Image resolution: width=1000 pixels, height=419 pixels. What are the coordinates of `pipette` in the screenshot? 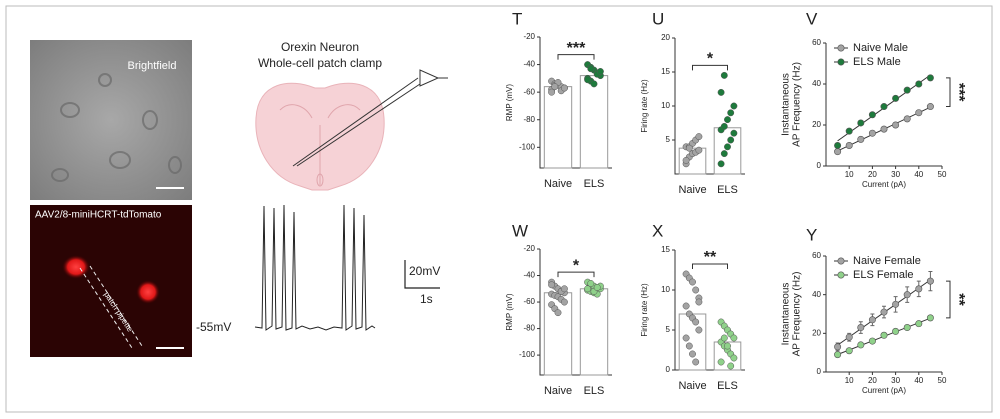 It's located at (370, 118).